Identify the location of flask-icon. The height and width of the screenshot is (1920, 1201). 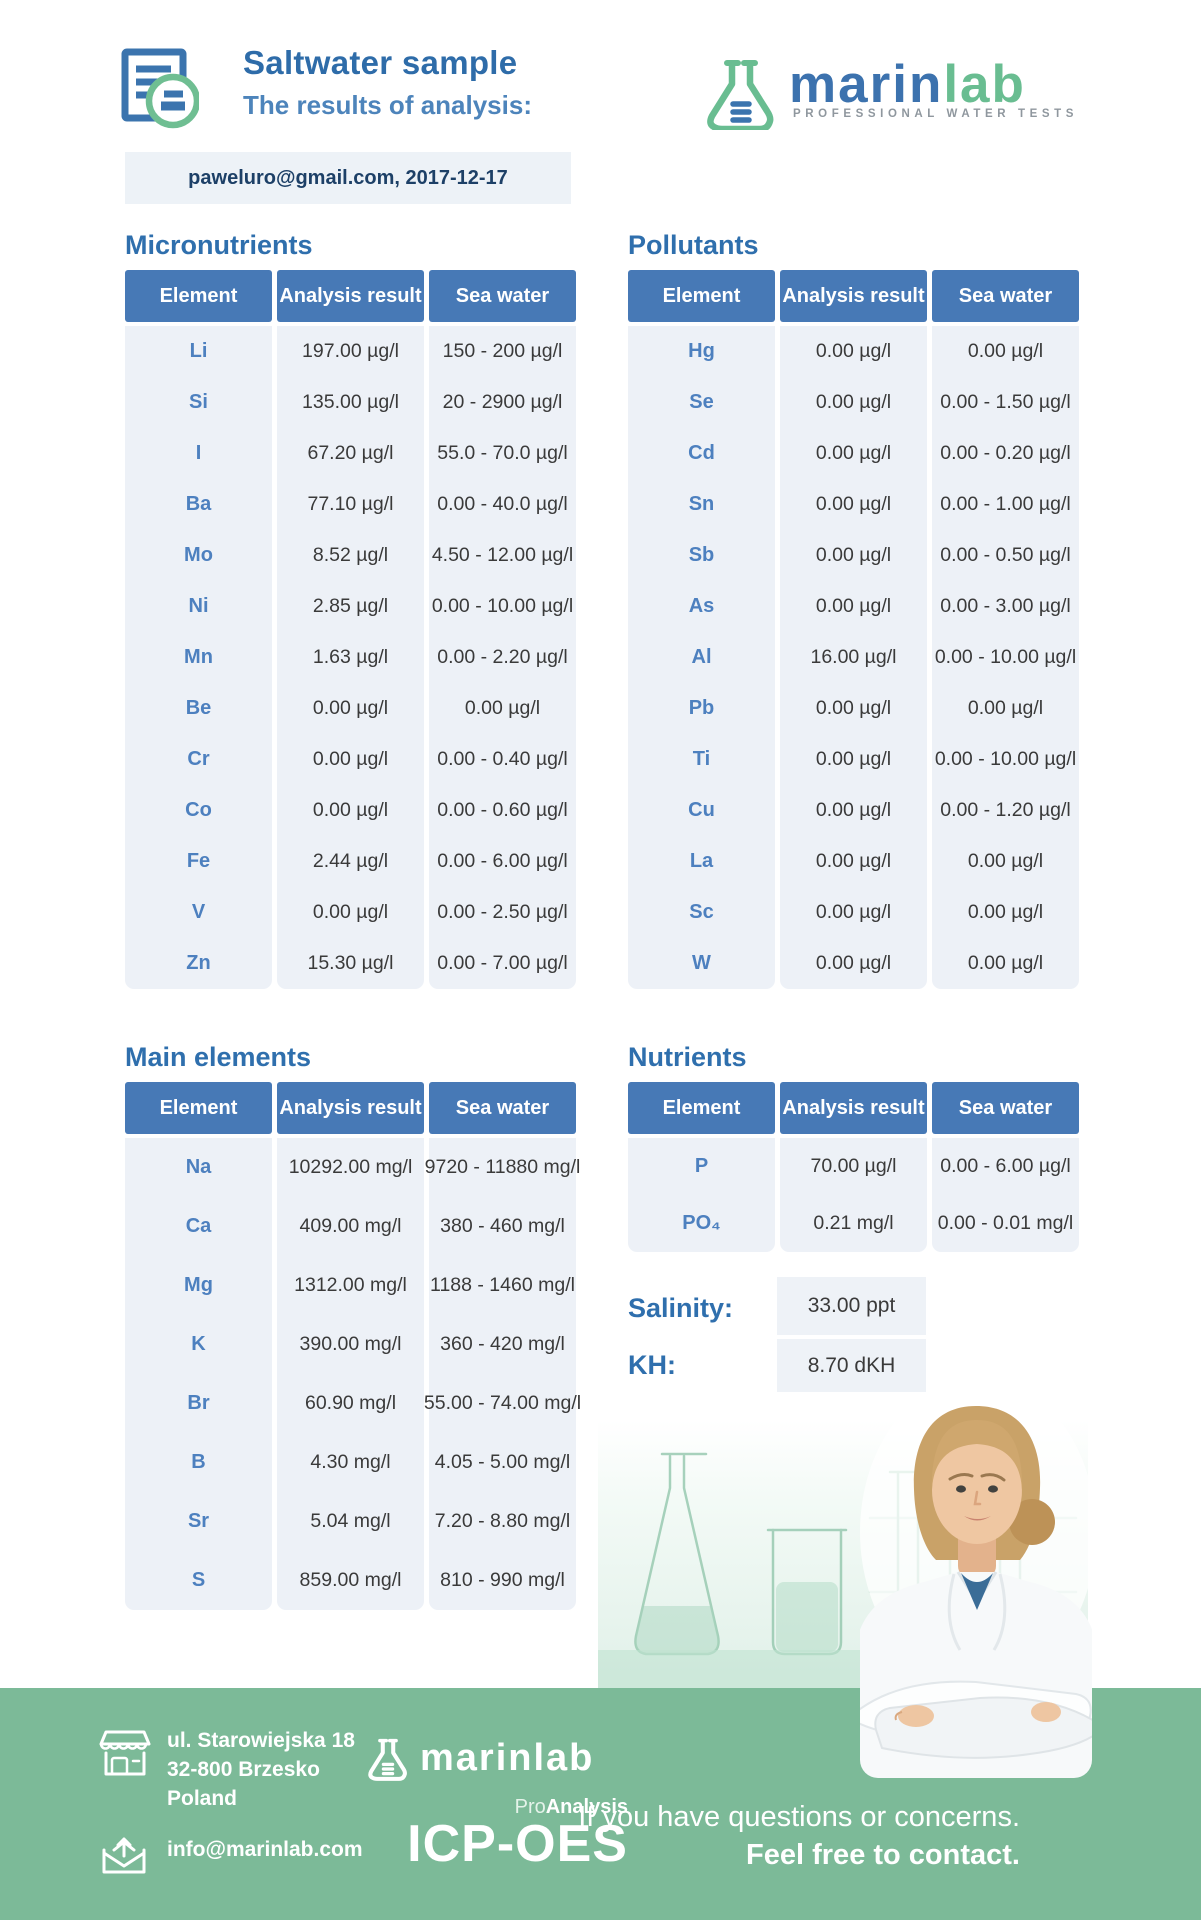
(741, 93).